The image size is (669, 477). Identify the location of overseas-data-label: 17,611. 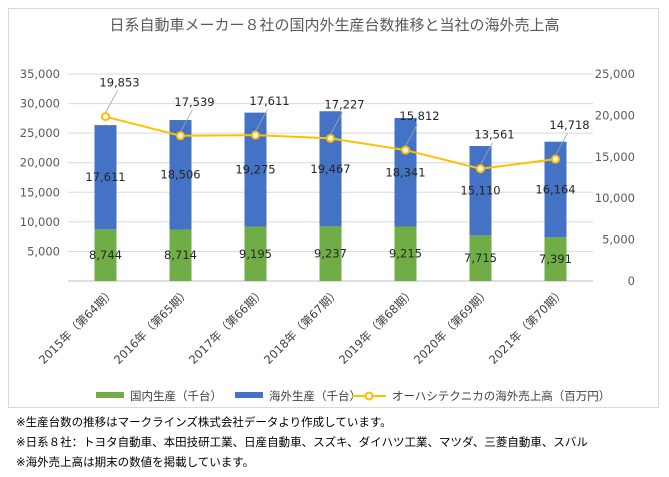
(105, 177).